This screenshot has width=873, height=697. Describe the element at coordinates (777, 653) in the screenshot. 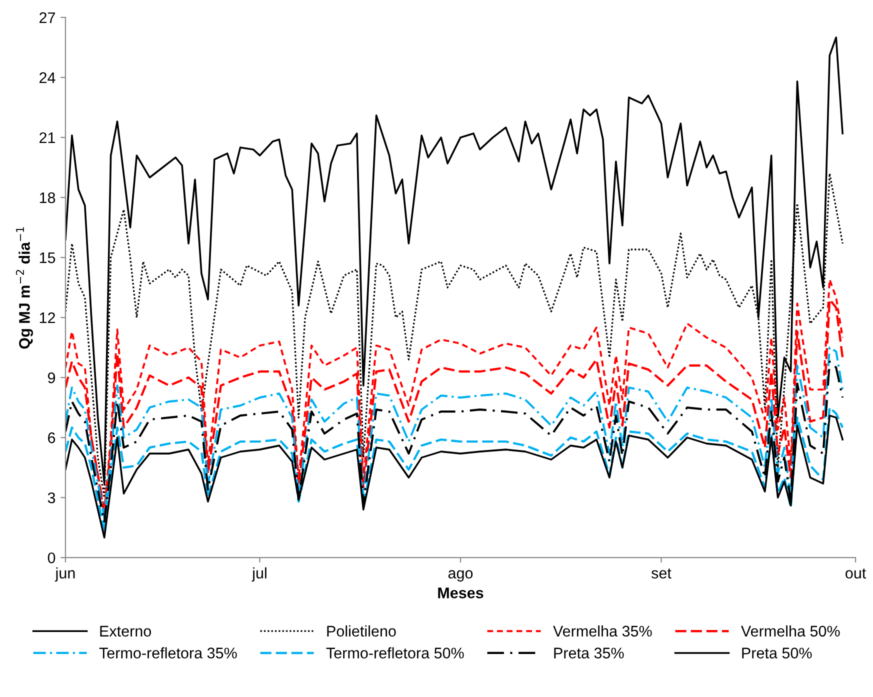

I see `legend-label: Preta 50%` at that location.